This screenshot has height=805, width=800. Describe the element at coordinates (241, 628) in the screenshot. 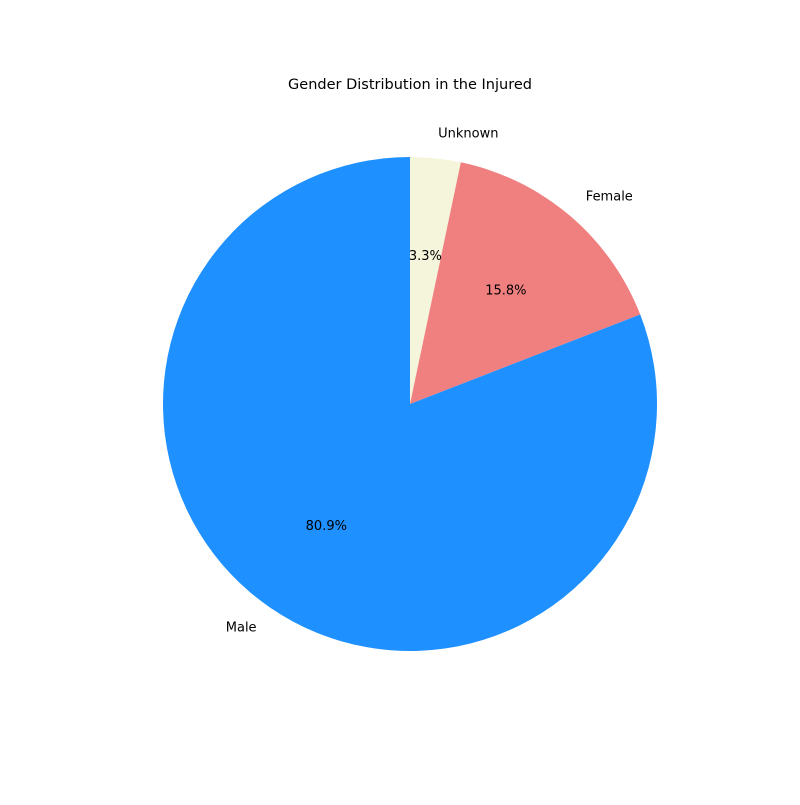

I see `slice-label-male: Male` at that location.